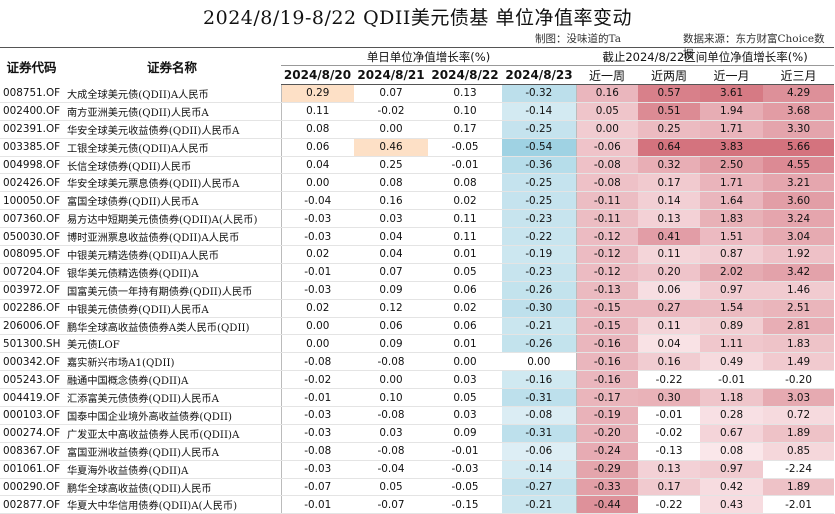  What do you see at coordinates (465, 344) in the screenshot?
I see `daily-return-cell: 0.01` at bounding box center [465, 344].